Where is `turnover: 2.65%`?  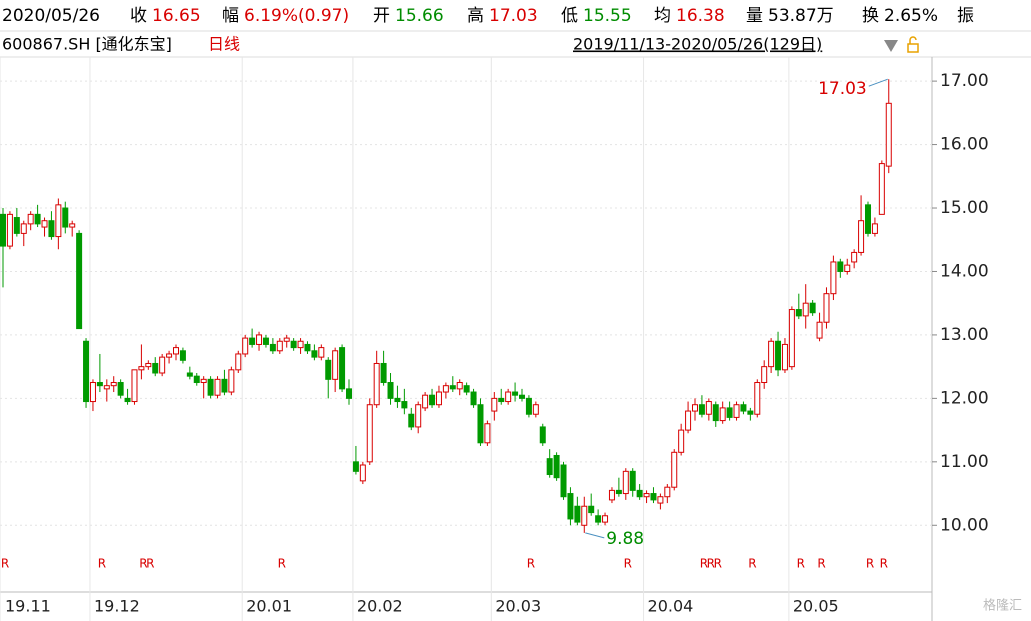 turnover: 2.65% is located at coordinates (911, 16).